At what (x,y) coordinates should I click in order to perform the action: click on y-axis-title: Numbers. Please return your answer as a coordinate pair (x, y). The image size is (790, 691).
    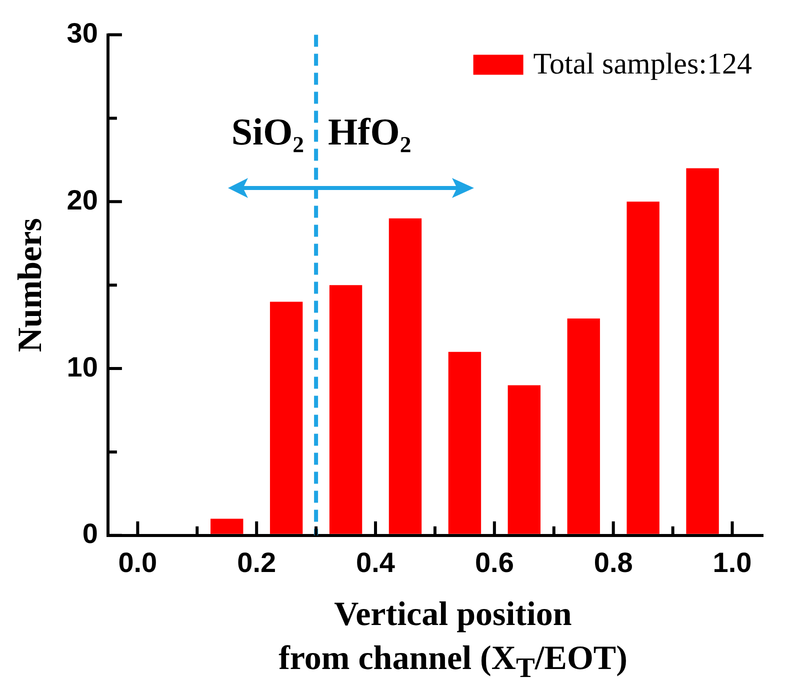
    Looking at the image, I should click on (31, 285).